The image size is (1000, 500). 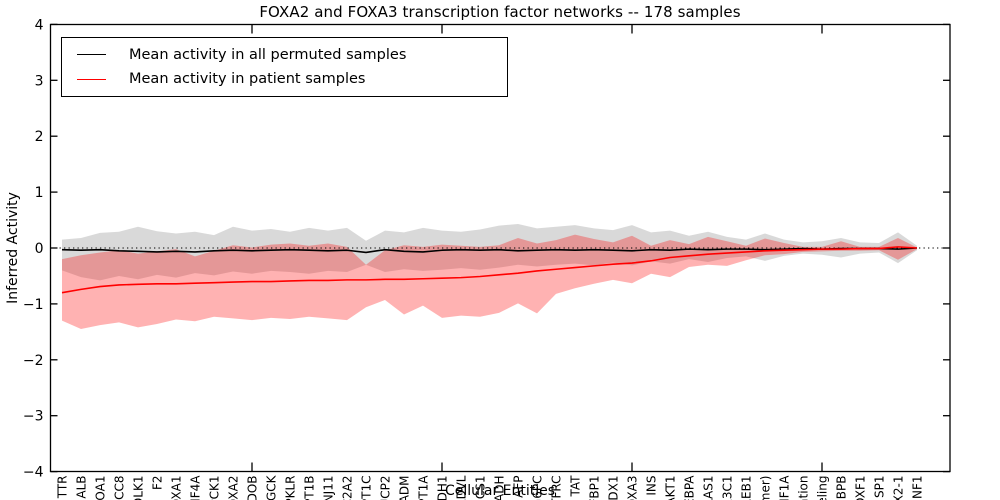 I want to click on x-category-label: CEBPB, so click(x=842, y=488).